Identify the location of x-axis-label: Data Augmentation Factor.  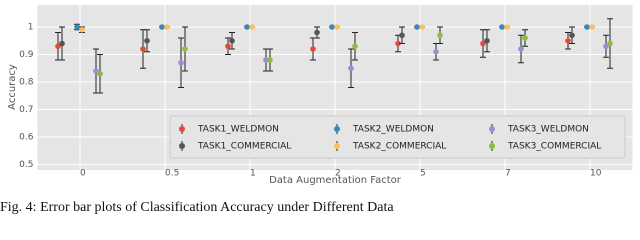
(335, 180).